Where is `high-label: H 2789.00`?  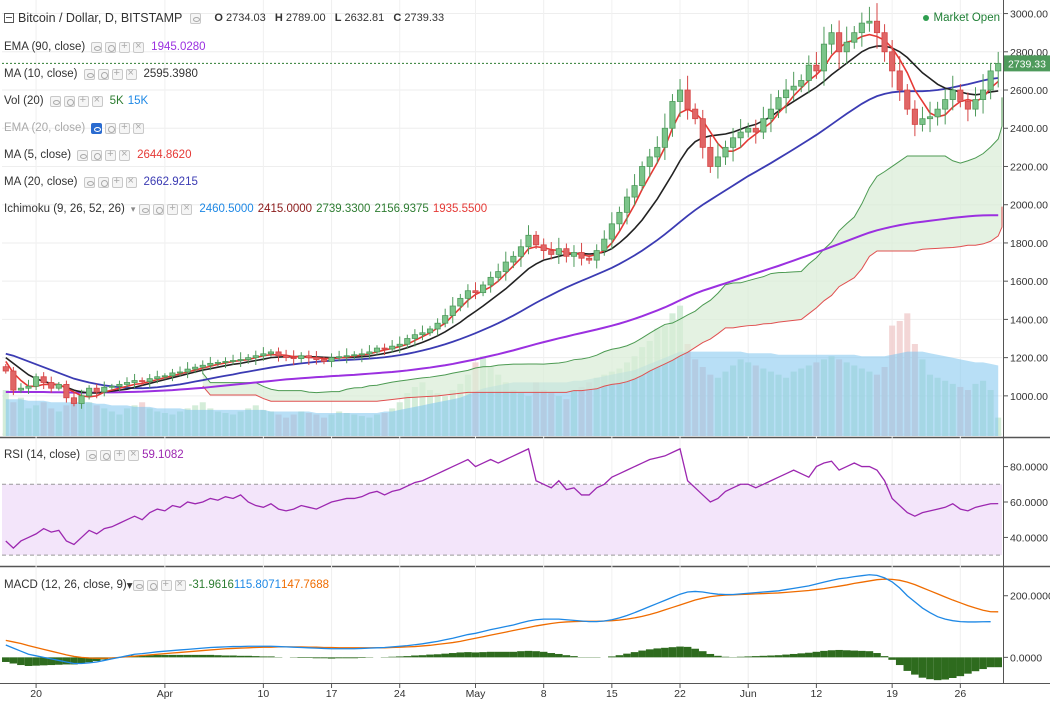
high-label: H 2789.00 is located at coordinates (300, 18).